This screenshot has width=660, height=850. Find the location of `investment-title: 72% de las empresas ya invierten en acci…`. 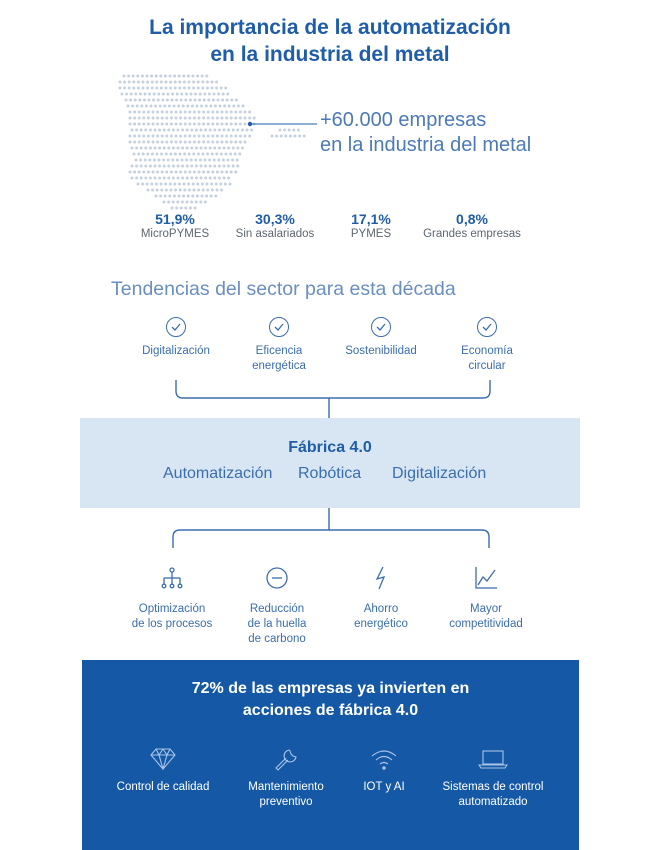

investment-title: 72% de las empresas ya invierten en acci… is located at coordinates (330, 700).